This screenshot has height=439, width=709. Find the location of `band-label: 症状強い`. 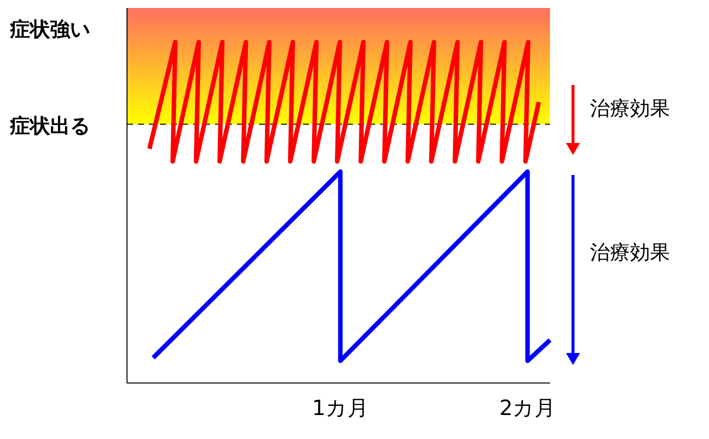

band-label: 症状強い is located at coordinates (49, 29).